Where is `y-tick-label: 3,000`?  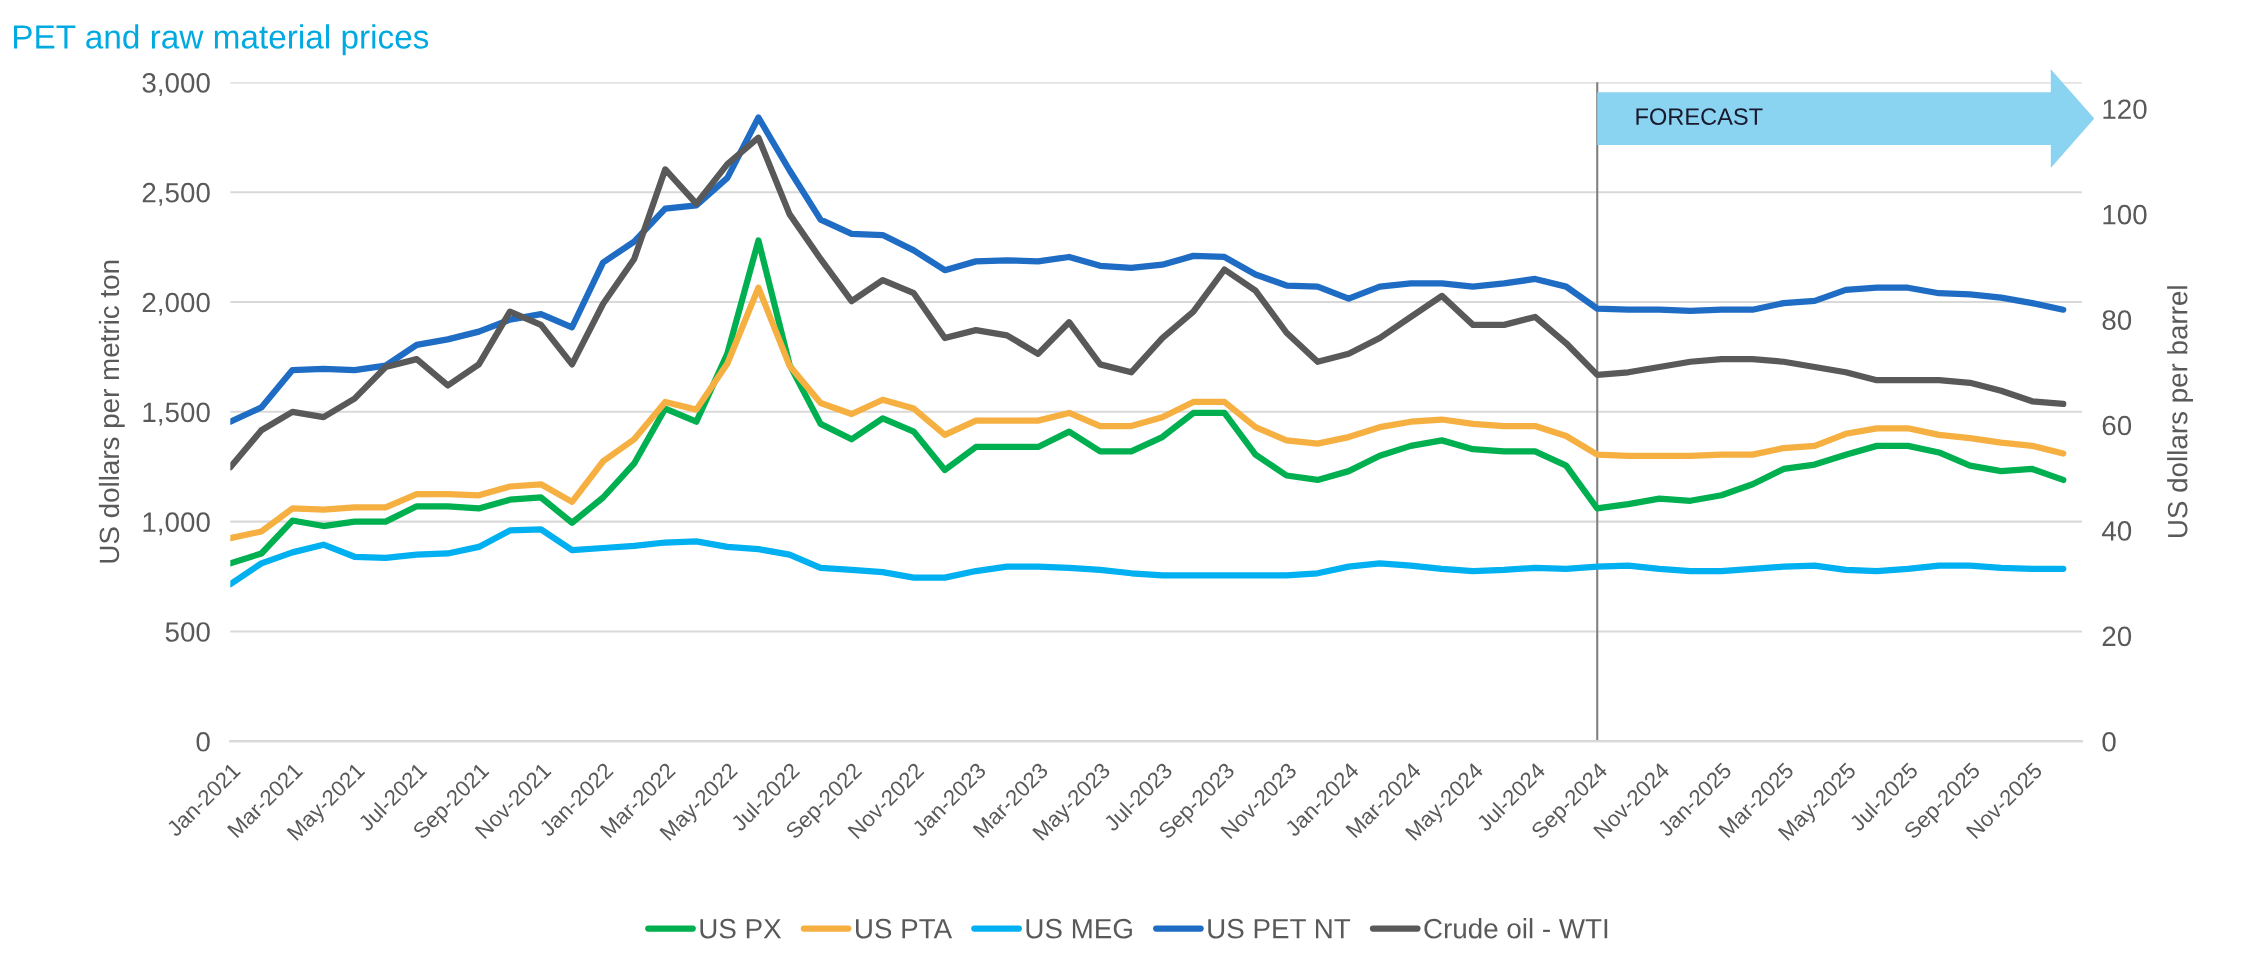
y-tick-label: 3,000 is located at coordinates (176, 84).